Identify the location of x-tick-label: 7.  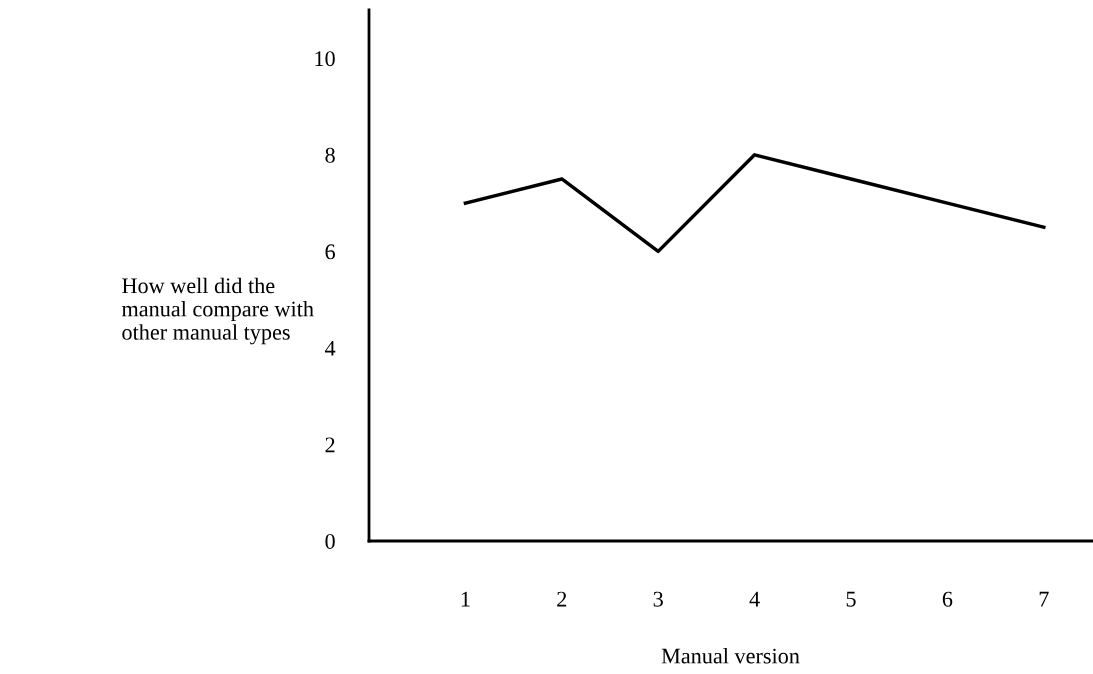
(1044, 599).